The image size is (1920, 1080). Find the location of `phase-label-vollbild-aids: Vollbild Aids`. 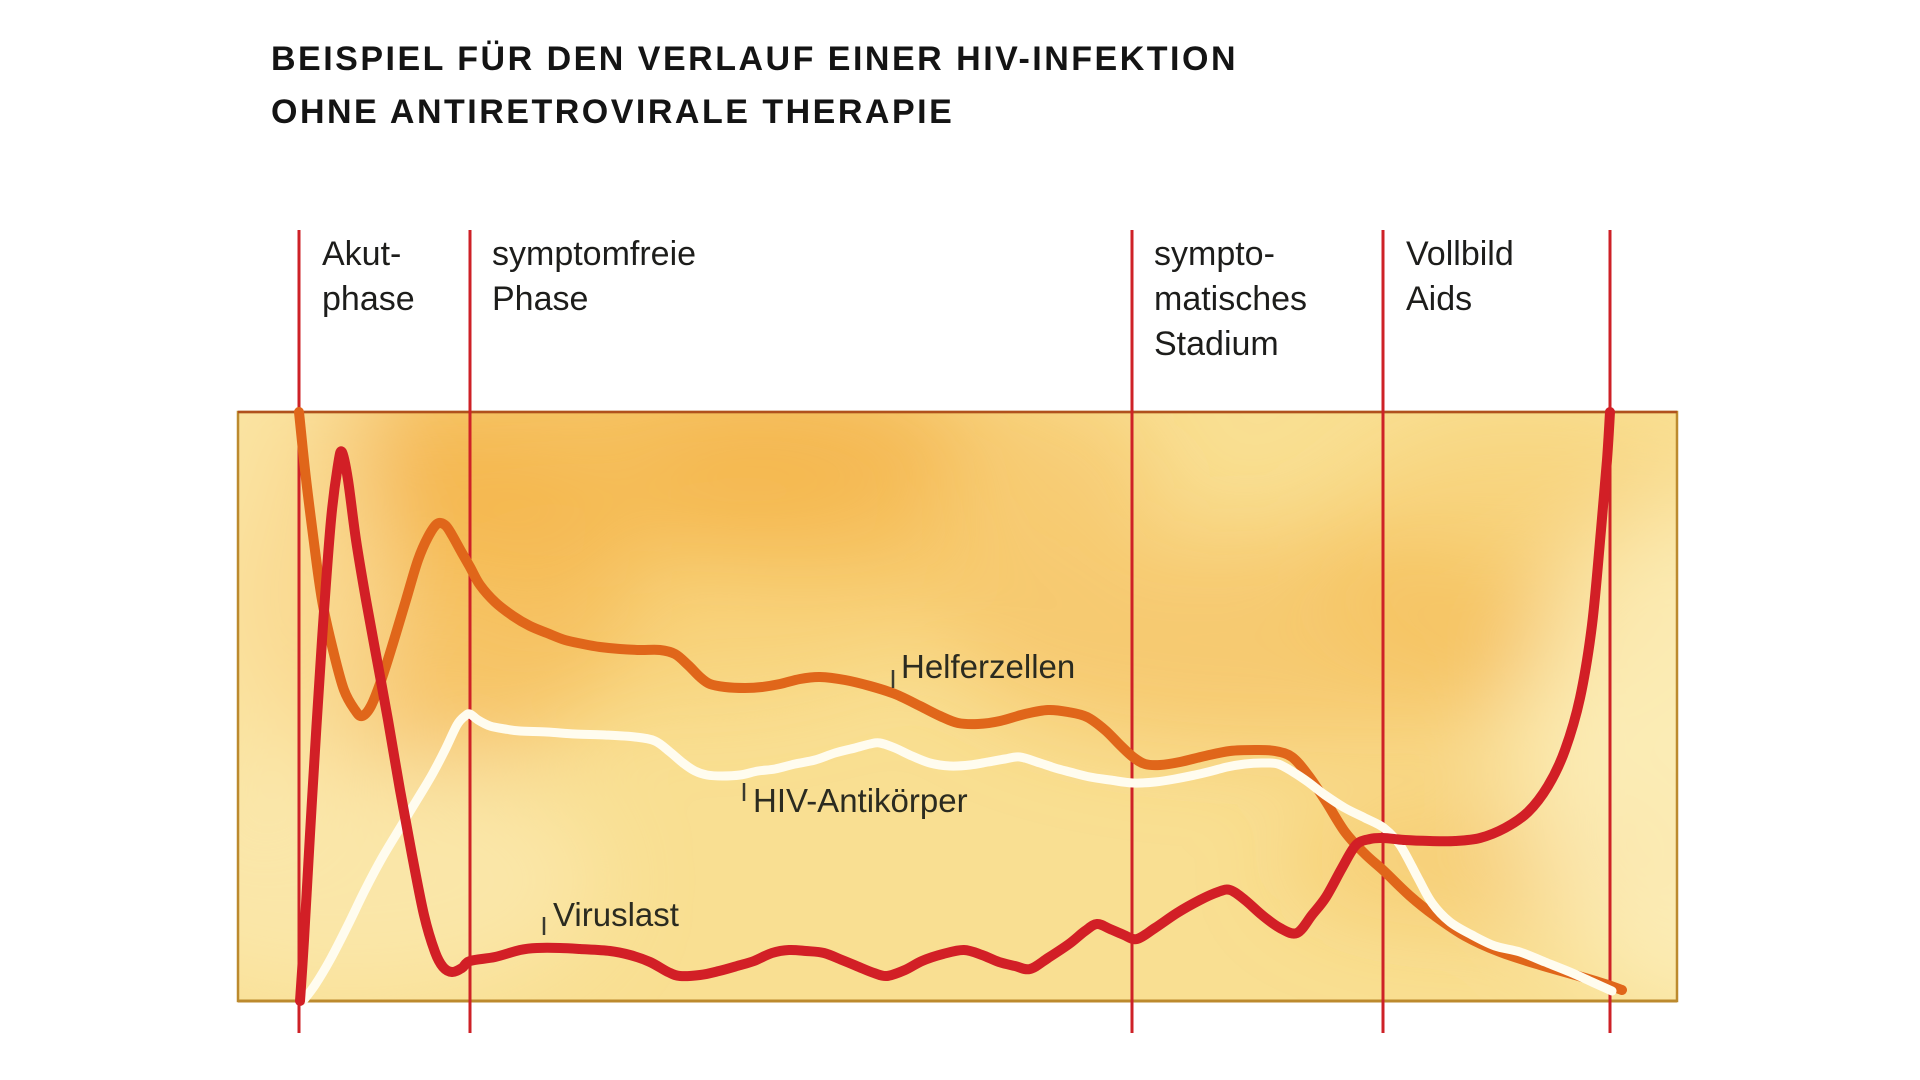

phase-label-vollbild-aids: Vollbild Aids is located at coordinates (1460, 276).